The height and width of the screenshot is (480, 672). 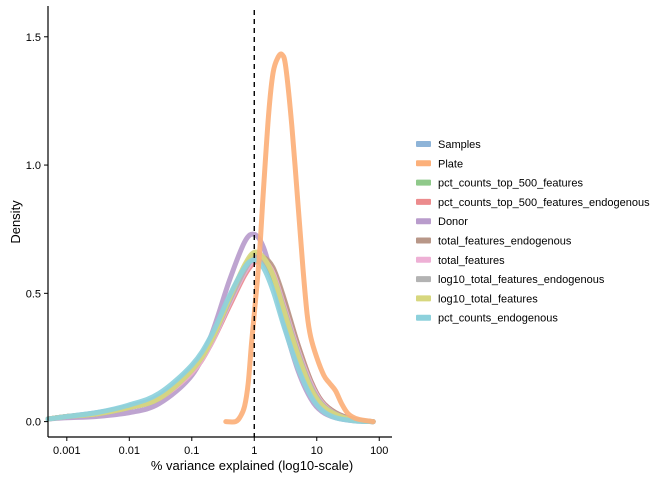 What do you see at coordinates (471, 261) in the screenshot?
I see `legend-label: total_features` at bounding box center [471, 261].